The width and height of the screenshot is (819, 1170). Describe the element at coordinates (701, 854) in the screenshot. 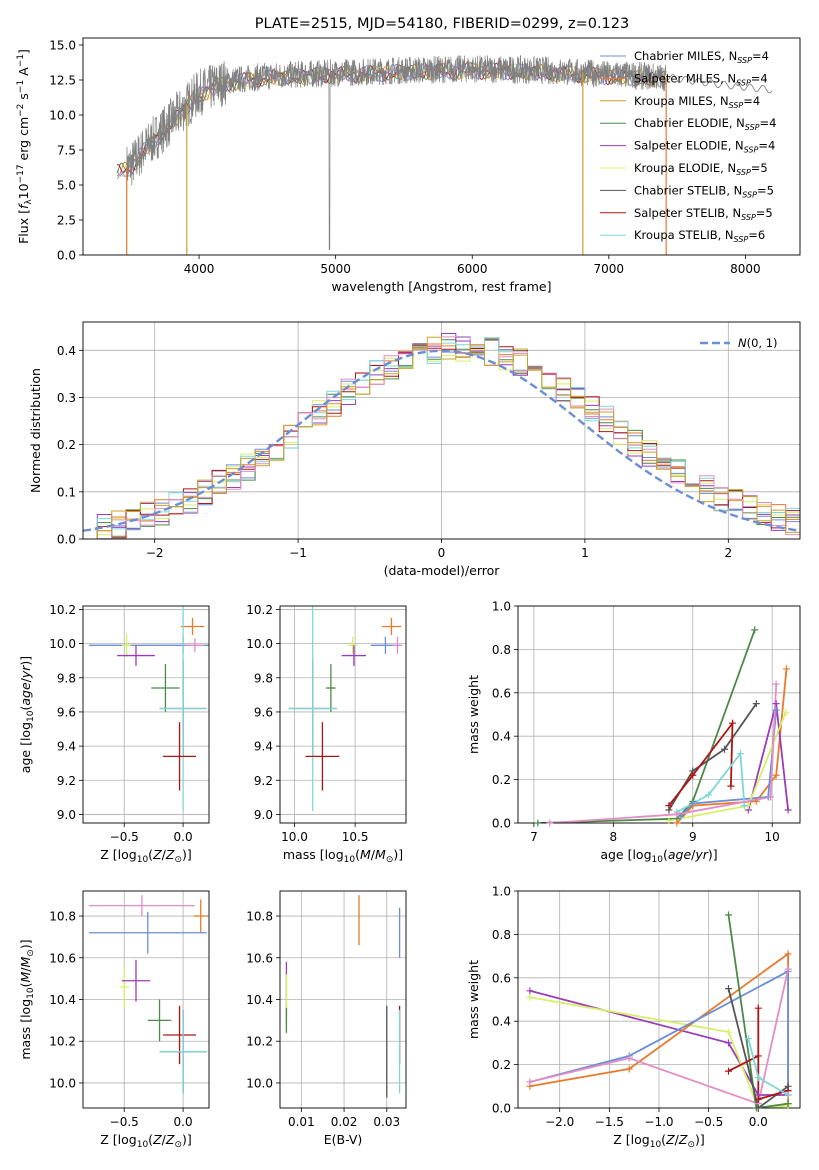

I see `x-axis-label-part: yr` at that location.